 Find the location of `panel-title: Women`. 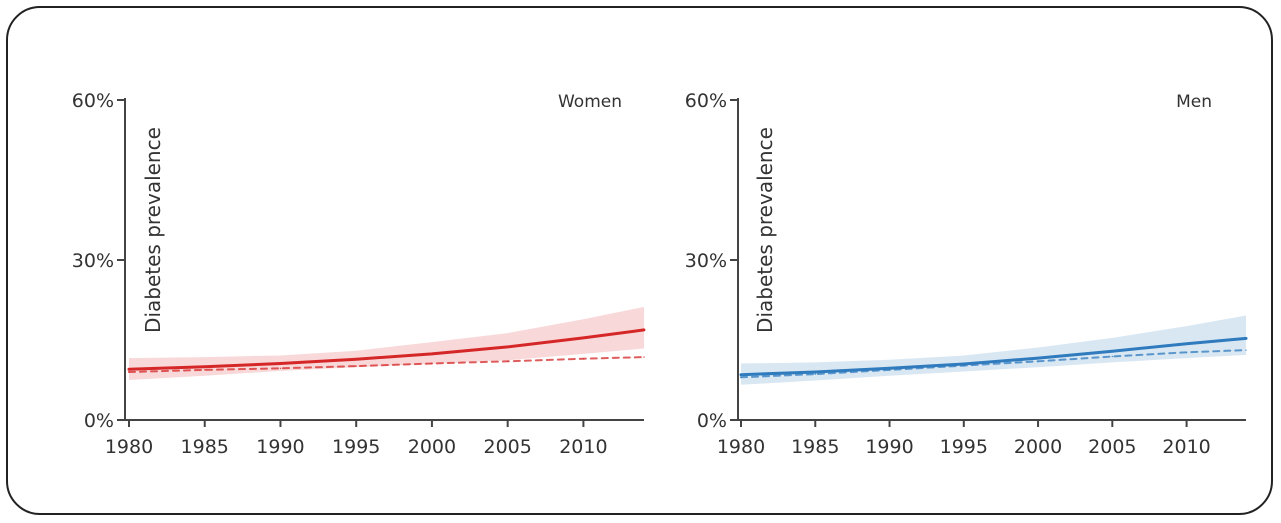

panel-title: Women is located at coordinates (590, 102).